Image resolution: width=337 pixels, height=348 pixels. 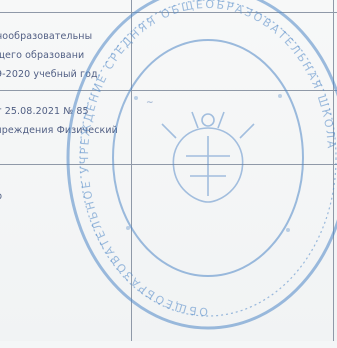 What do you see at coordinates (131, 170) in the screenshot?
I see `table-column-divider` at bounding box center [131, 170].